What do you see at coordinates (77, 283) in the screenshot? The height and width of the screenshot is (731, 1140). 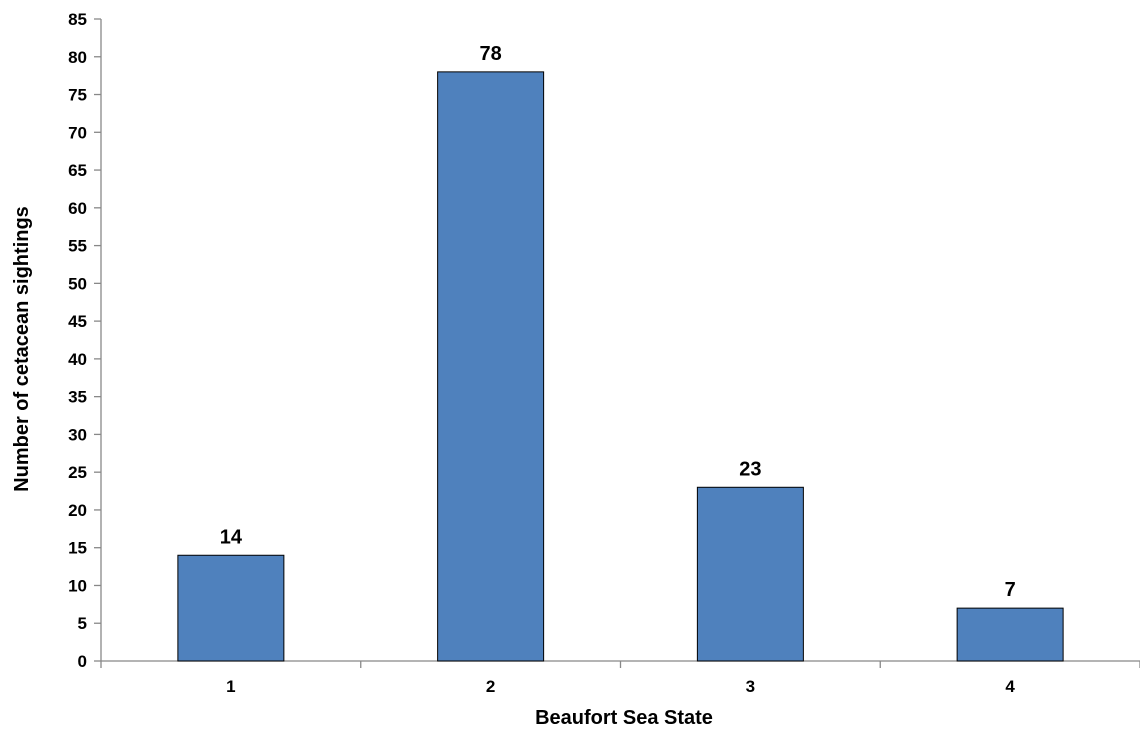 I see `y-tick-label: 50` at bounding box center [77, 283].